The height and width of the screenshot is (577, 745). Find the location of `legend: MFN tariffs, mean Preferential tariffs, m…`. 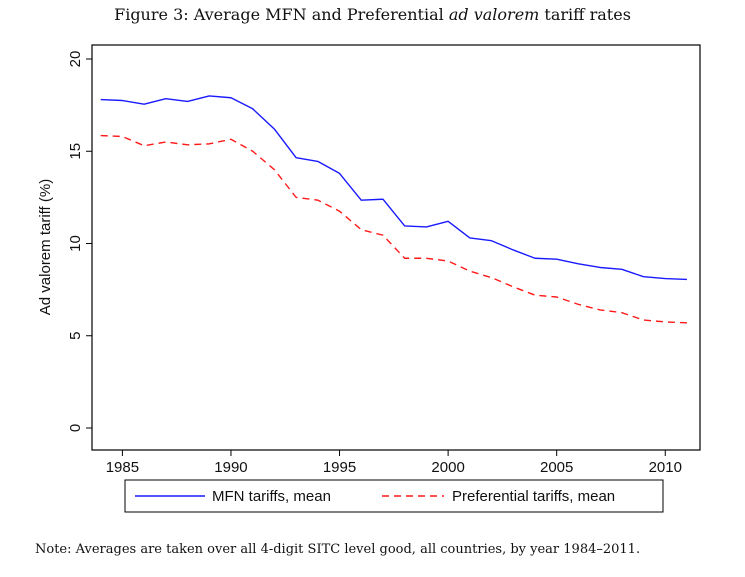

legend: MFN tariffs, mean Preferential tariffs, m… is located at coordinates (394, 496).